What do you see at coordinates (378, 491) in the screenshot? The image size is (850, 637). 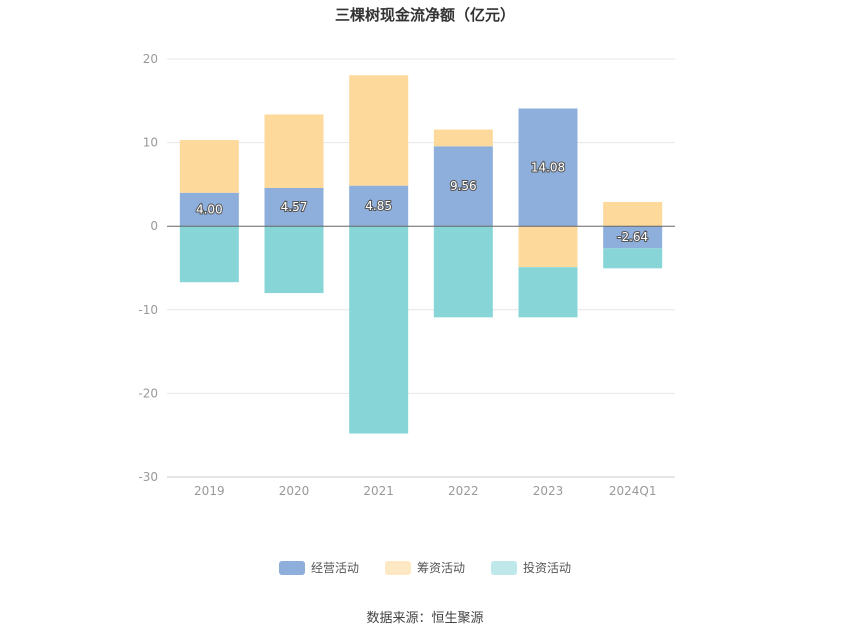 I see `x-tick-label: 2021` at bounding box center [378, 491].